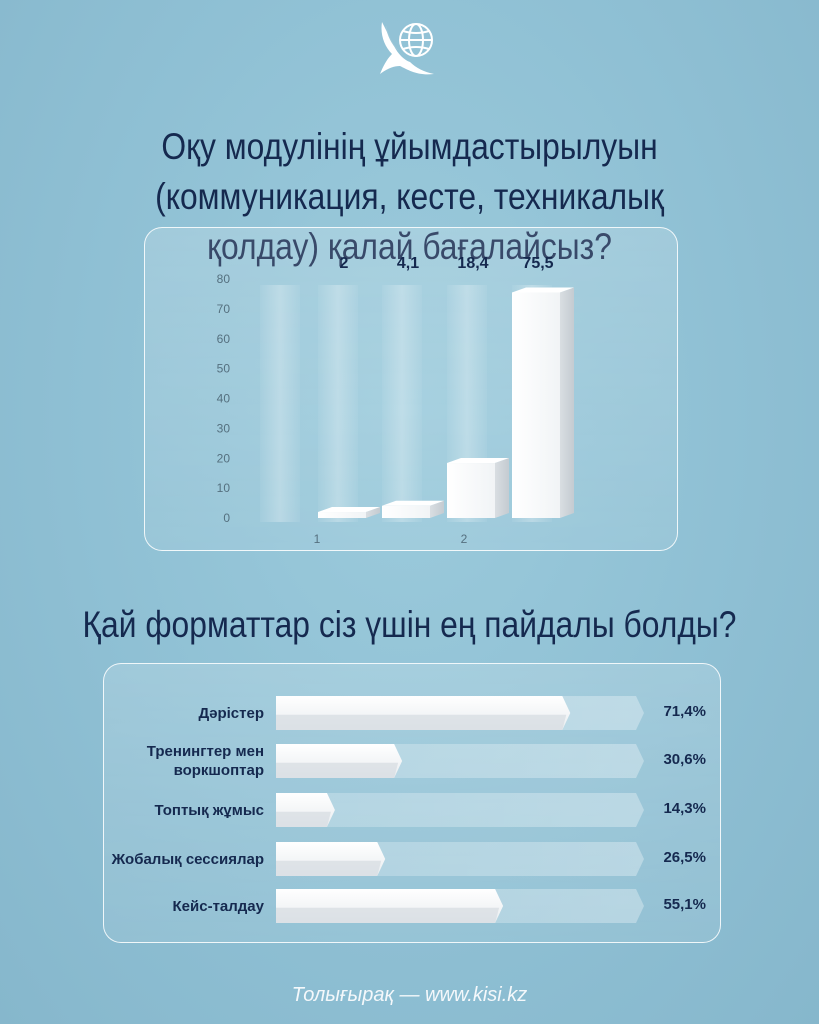 Image resolution: width=819 pixels, height=1024 pixels. I want to click on y-tick-label: 20, so click(224, 458).